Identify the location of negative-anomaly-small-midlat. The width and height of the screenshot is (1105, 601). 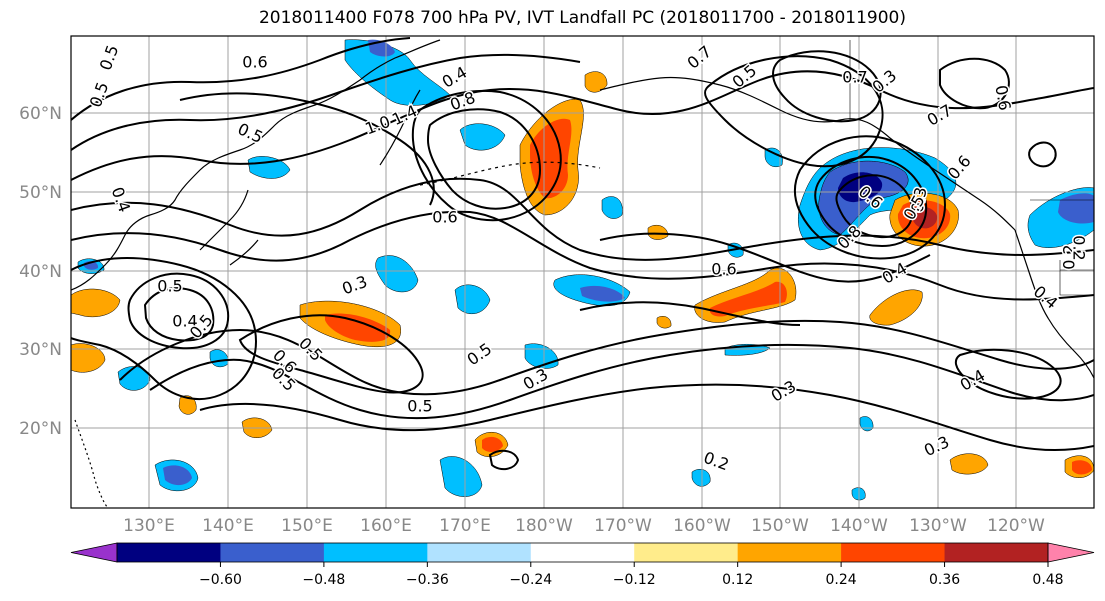
(612, 207).